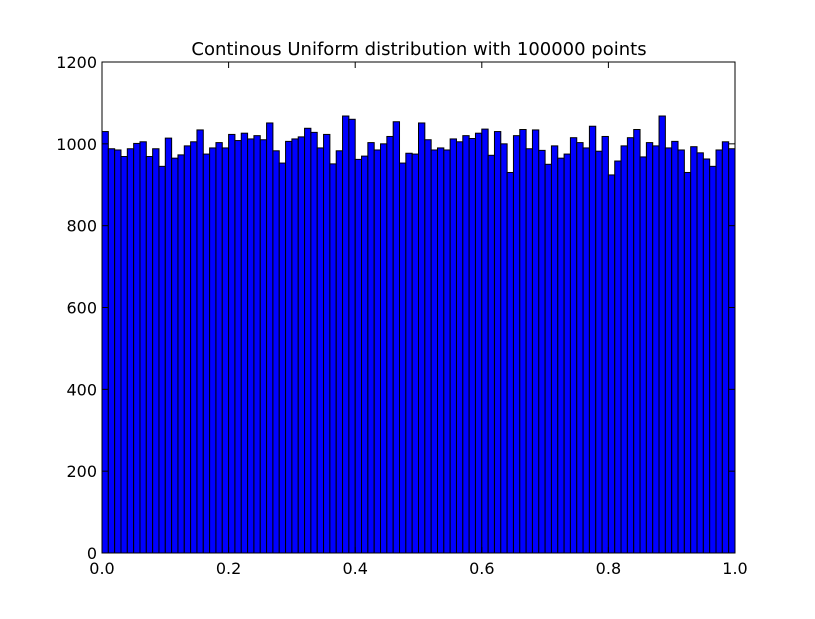 The height and width of the screenshot is (619, 815). What do you see at coordinates (76, 144) in the screenshot?
I see `y-tick-label: 1000` at bounding box center [76, 144].